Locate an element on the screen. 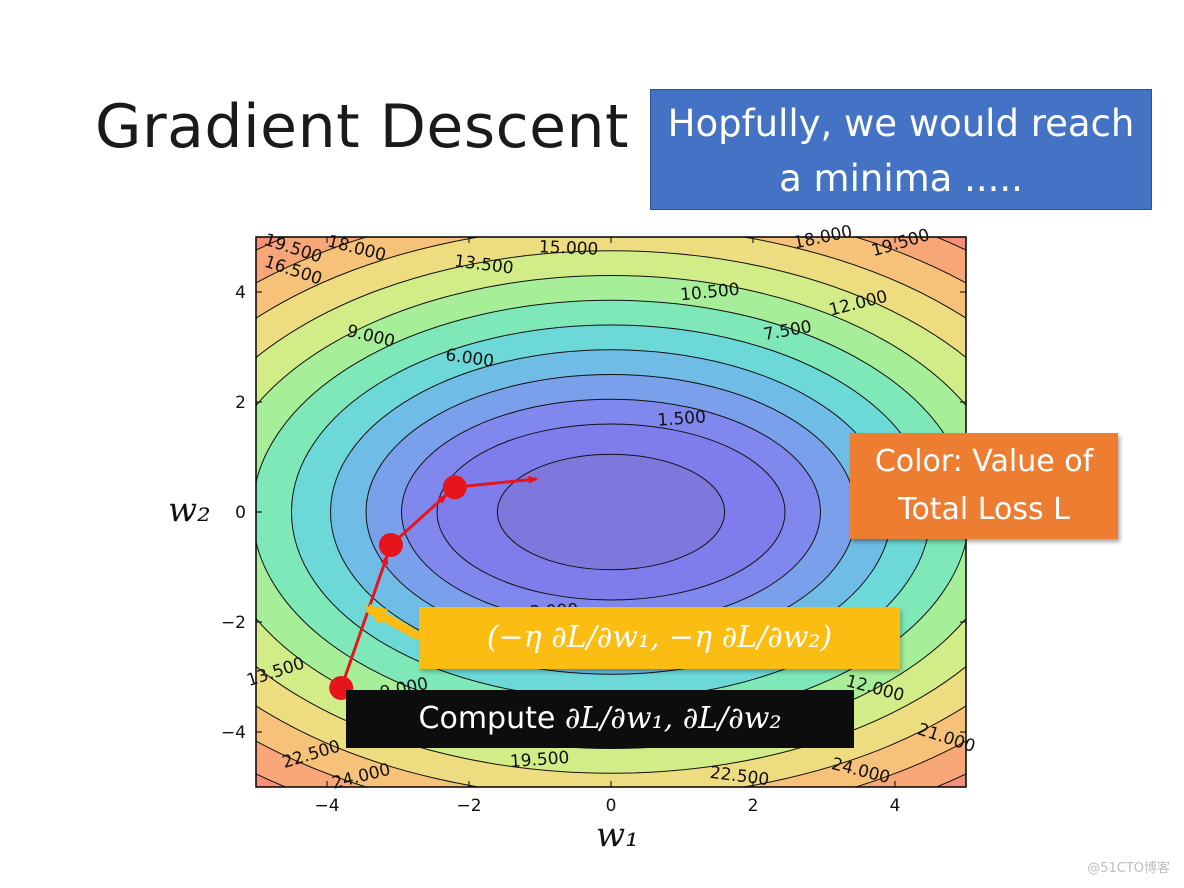 The width and height of the screenshot is (1184, 888). watermark: @51CTO博客 is located at coordinates (1128, 868).